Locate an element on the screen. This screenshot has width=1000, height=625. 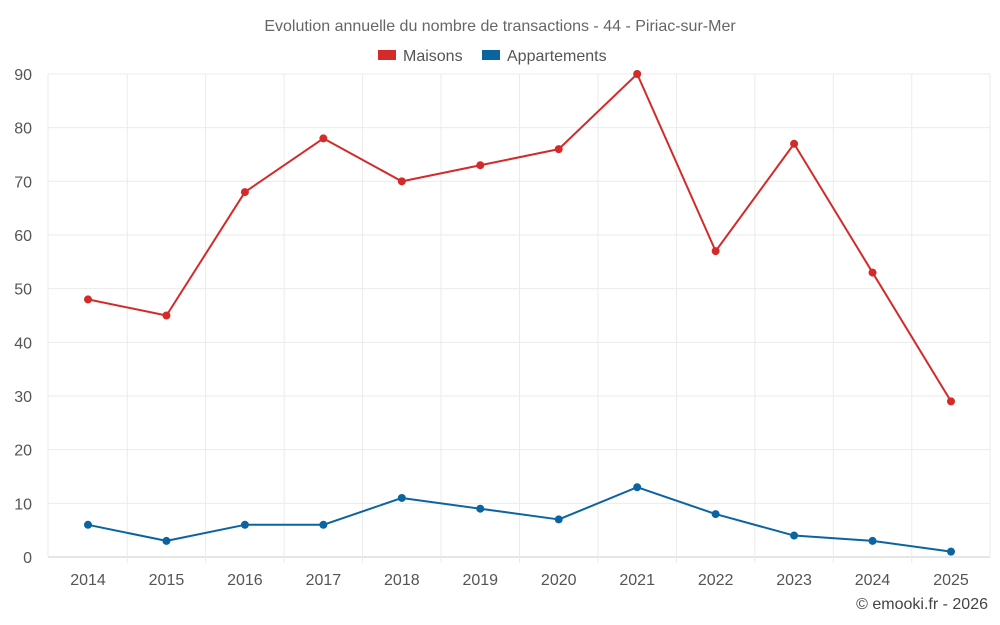
x-tick-label: 2017 is located at coordinates (324, 580).